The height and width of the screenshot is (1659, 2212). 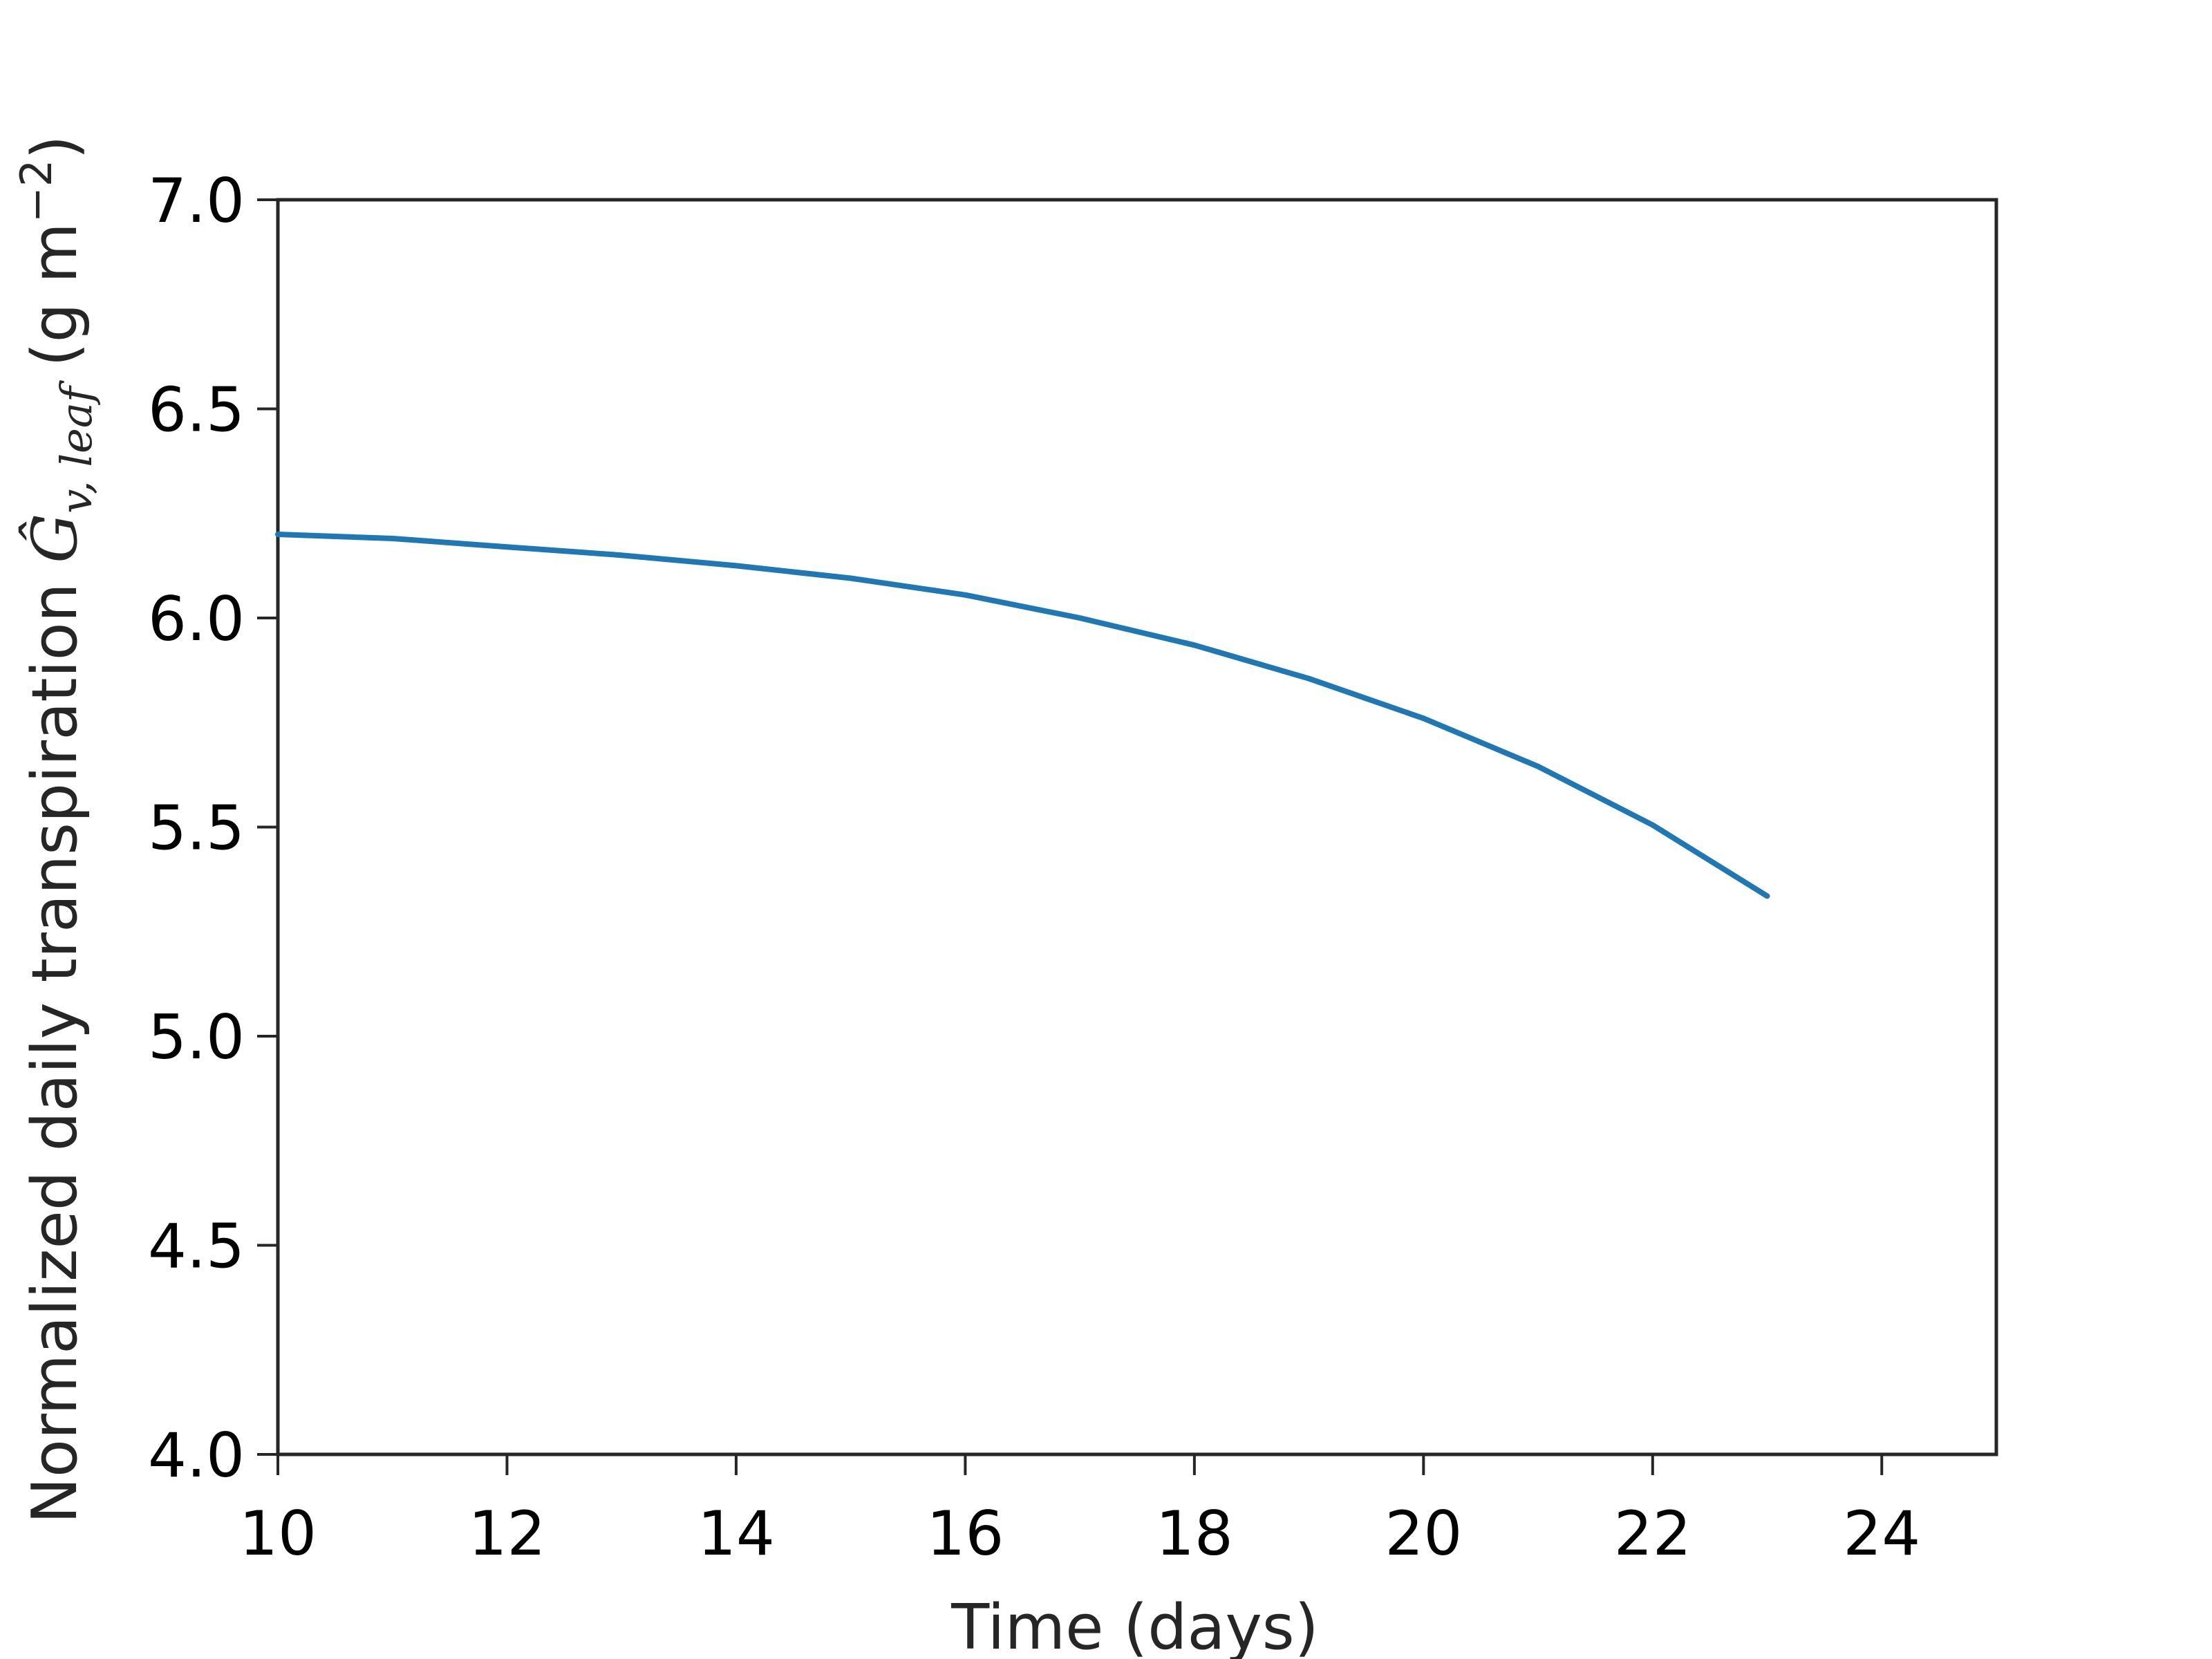 I want to click on y-axis-title-unit-exponent: −2, so click(x=37, y=191).